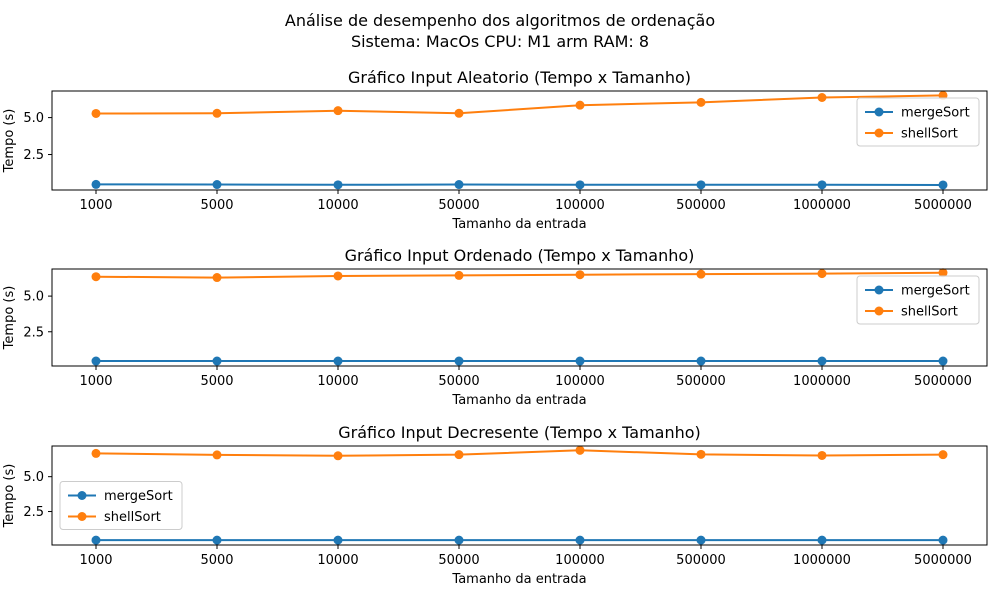  I want to click on suptitle-line-2: Sistema: MacOs CPU: M1 arm RAM: 8, so click(500, 41).